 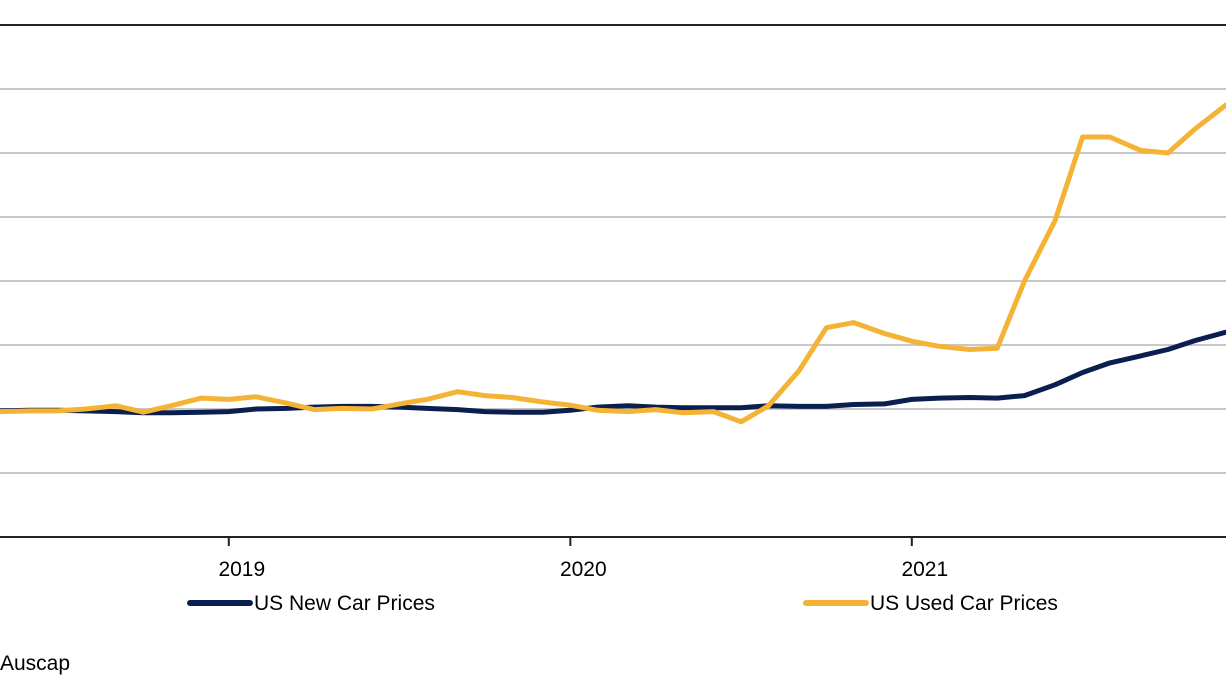 I want to click on x-tick-label-2020: 2020, so click(x=583, y=569).